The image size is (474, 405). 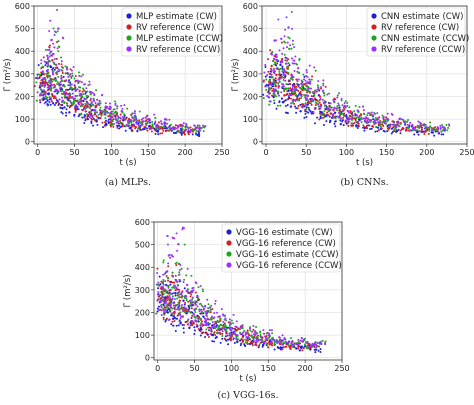 What do you see at coordinates (148, 152) in the screenshot?
I see `x-tick-label: 150` at bounding box center [148, 152].